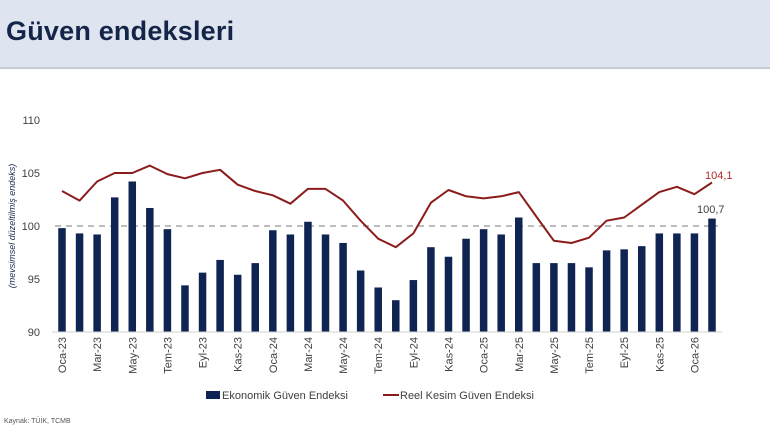 The width and height of the screenshot is (770, 432). Describe the element at coordinates (660, 354) in the screenshot. I see `x-tick-label: Kas-25` at that location.